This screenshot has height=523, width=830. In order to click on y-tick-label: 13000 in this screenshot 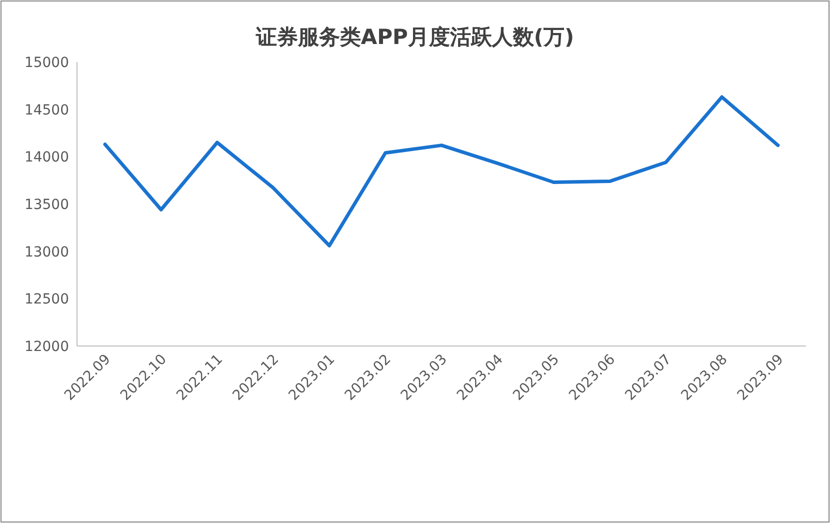, I will do `click(46, 252)`.